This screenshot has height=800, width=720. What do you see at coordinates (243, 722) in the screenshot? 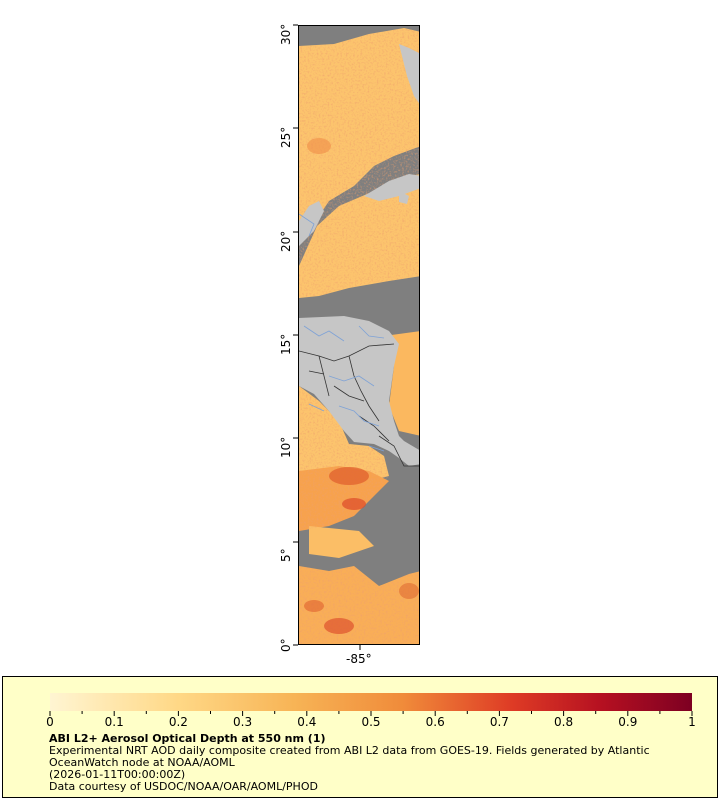
I see `colorbar-tick-label: 0.3` at bounding box center [243, 722].